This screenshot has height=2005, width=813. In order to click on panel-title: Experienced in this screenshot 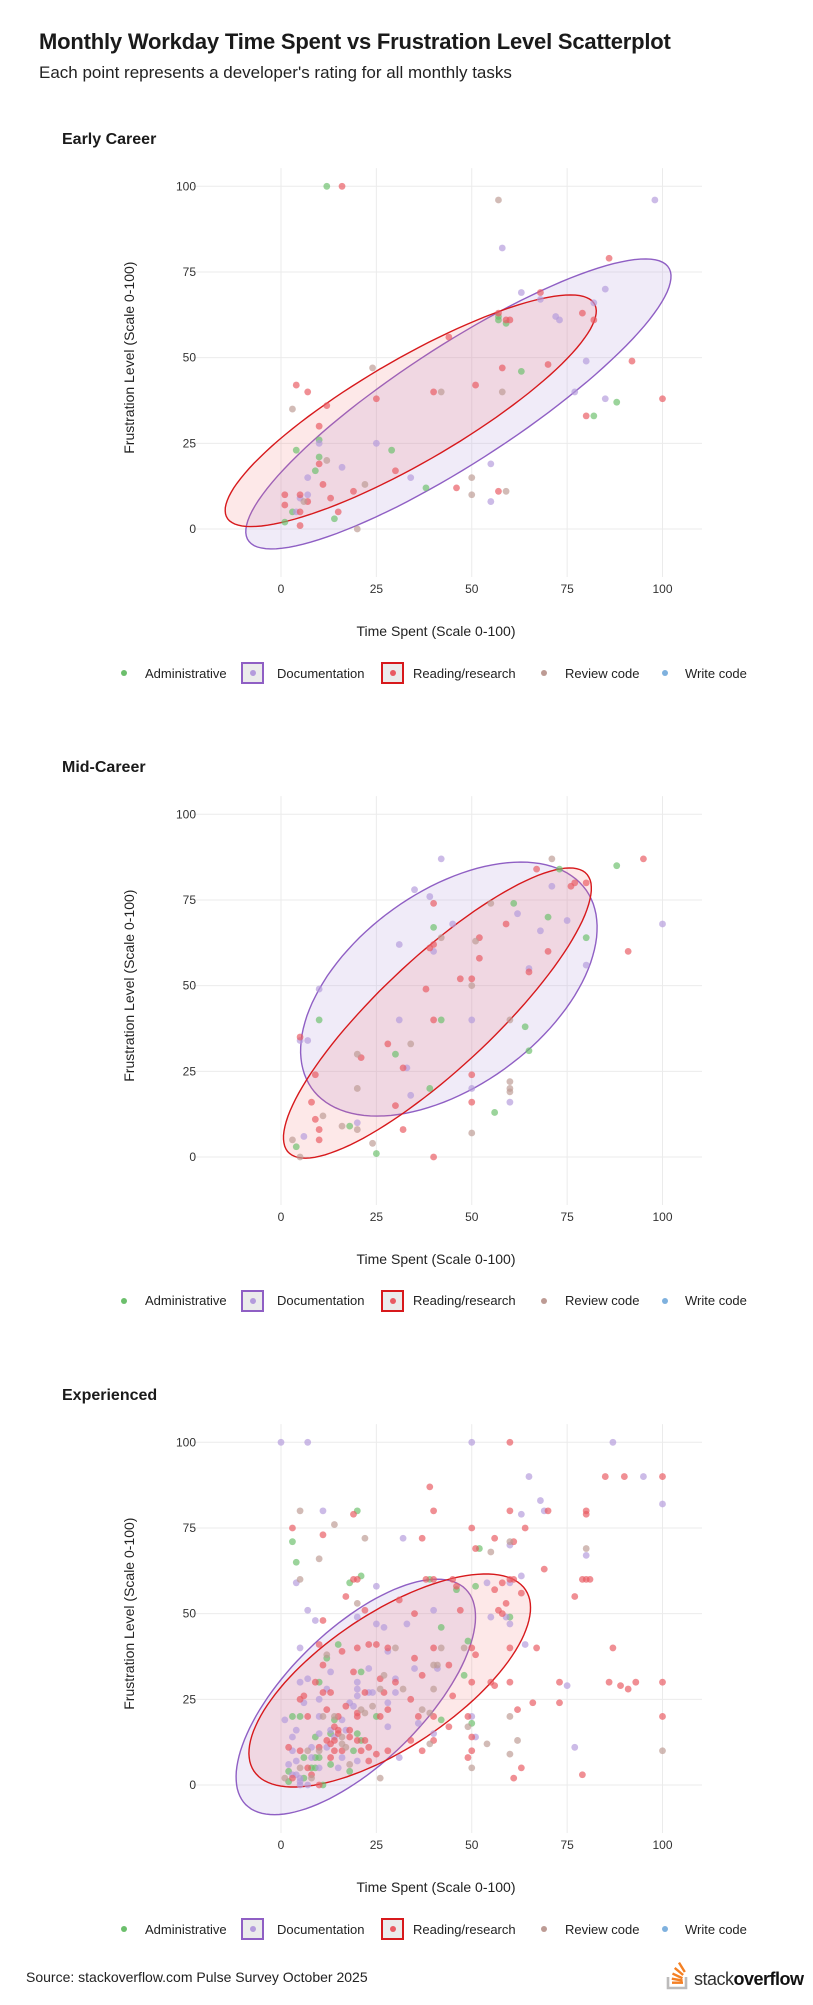, I will do `click(110, 1395)`.